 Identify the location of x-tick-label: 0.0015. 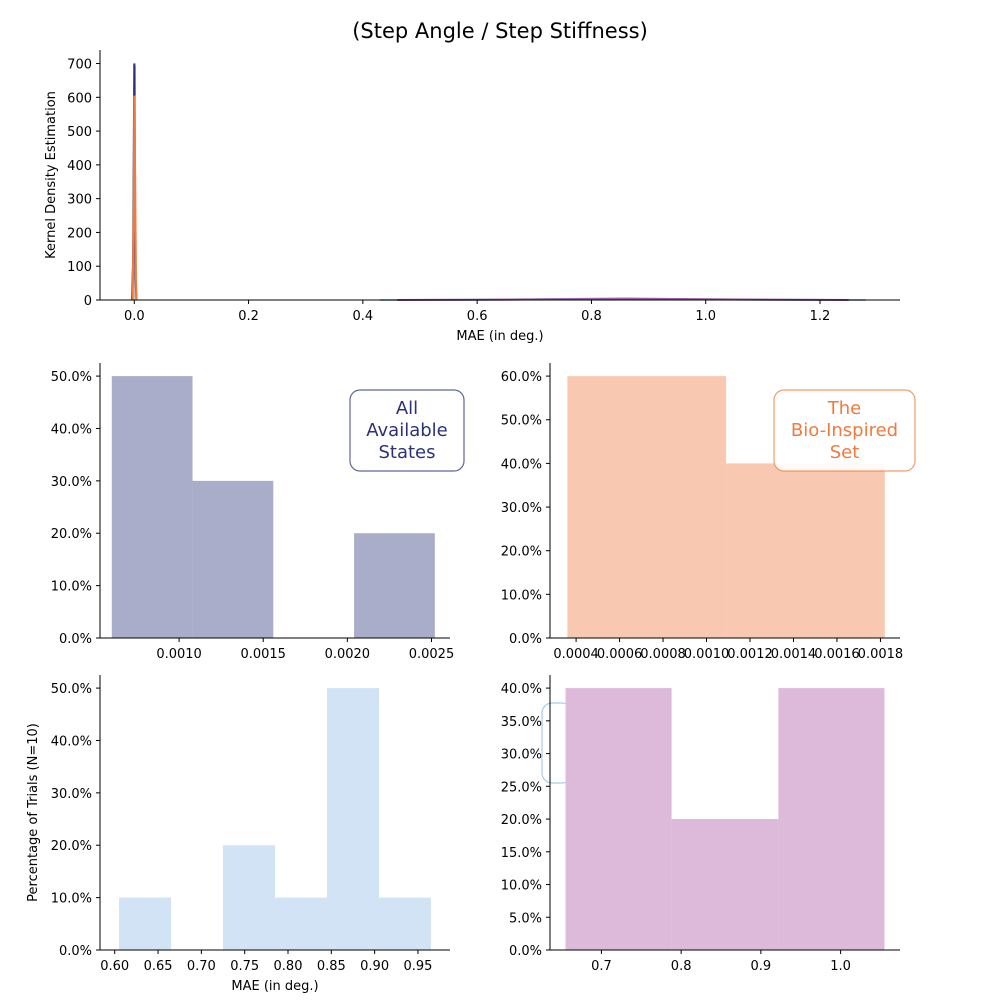
(263, 654).